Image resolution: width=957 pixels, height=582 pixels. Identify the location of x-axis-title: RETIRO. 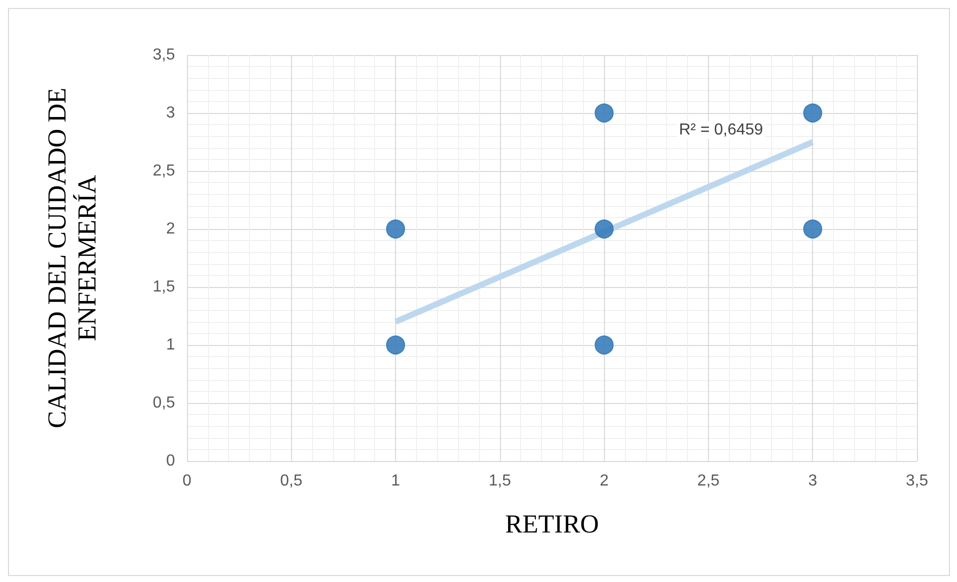
(552, 524).